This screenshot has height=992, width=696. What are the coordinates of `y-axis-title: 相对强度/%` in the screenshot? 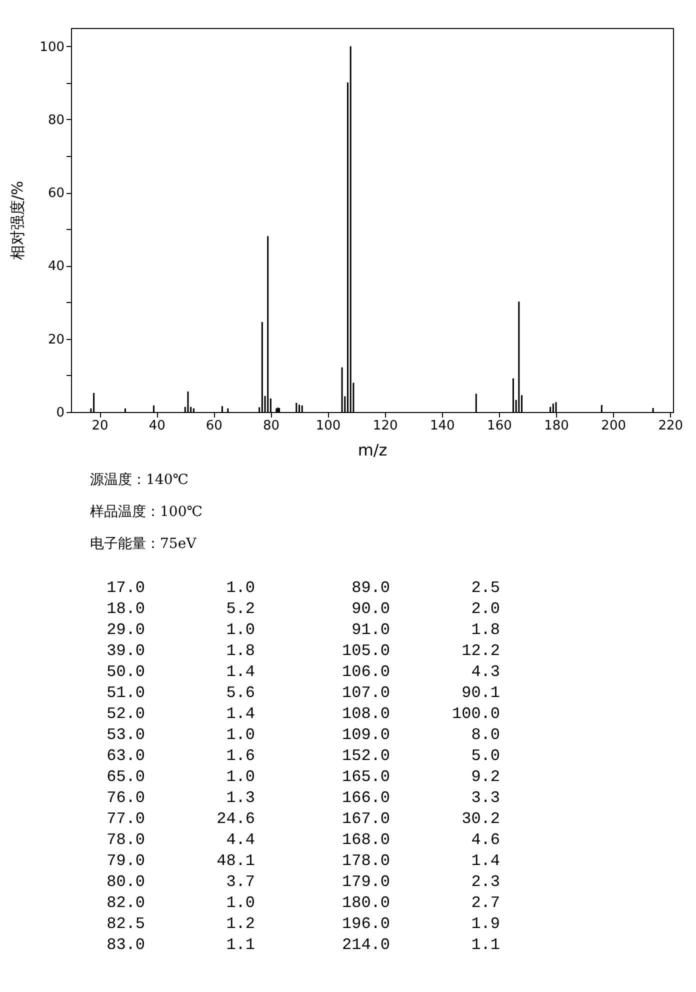 It's located at (17, 220).